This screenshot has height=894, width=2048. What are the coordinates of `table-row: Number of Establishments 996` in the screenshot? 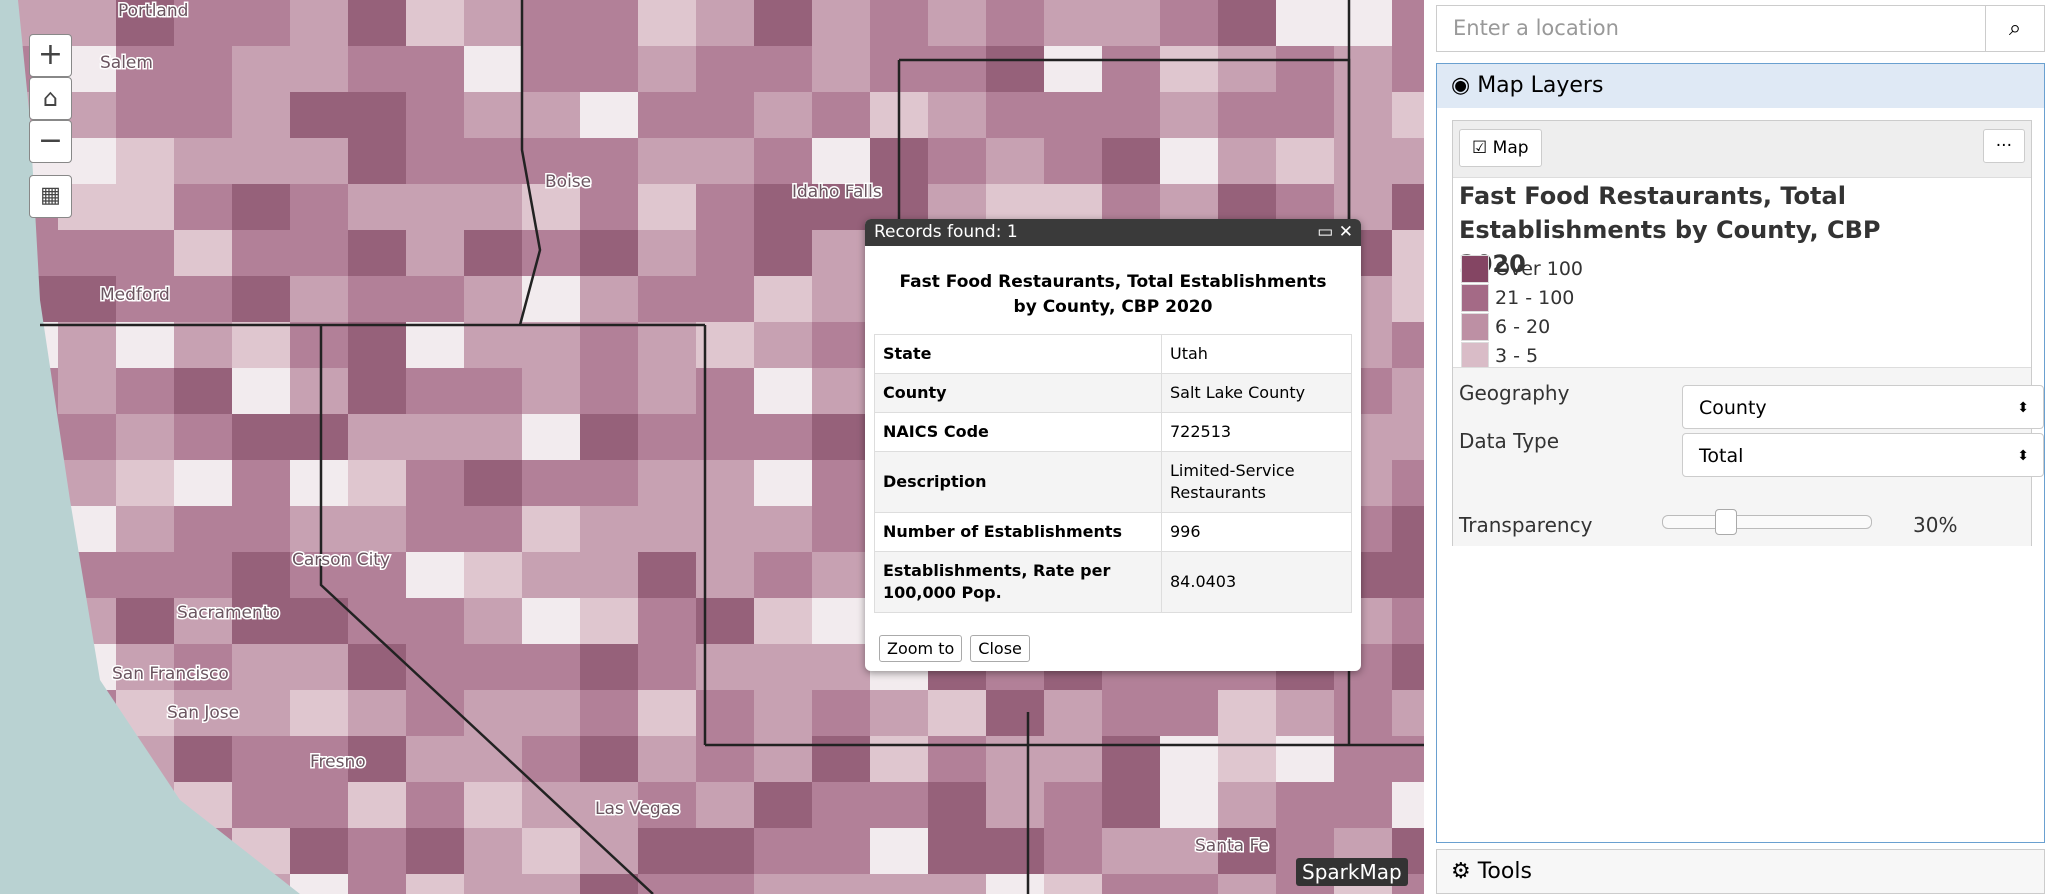 It's located at (1113, 532).